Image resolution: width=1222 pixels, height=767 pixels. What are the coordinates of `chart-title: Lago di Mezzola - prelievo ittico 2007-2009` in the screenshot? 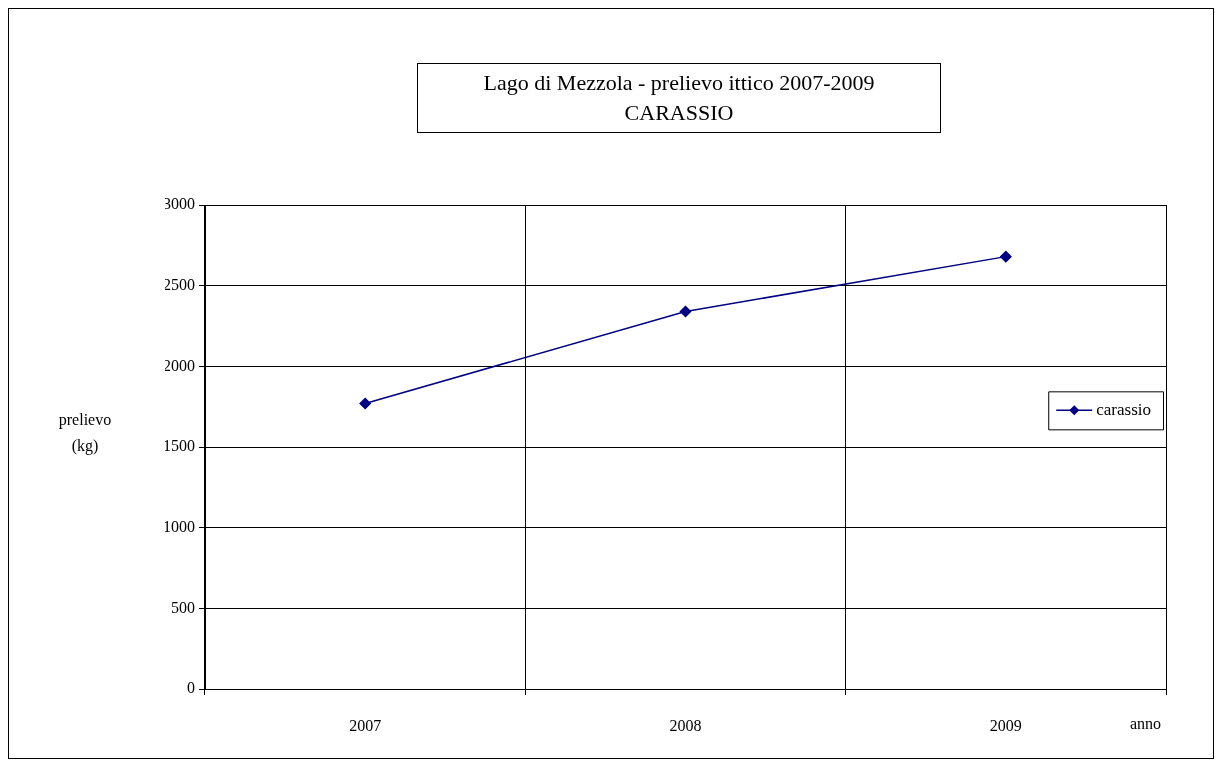 It's located at (679, 83).